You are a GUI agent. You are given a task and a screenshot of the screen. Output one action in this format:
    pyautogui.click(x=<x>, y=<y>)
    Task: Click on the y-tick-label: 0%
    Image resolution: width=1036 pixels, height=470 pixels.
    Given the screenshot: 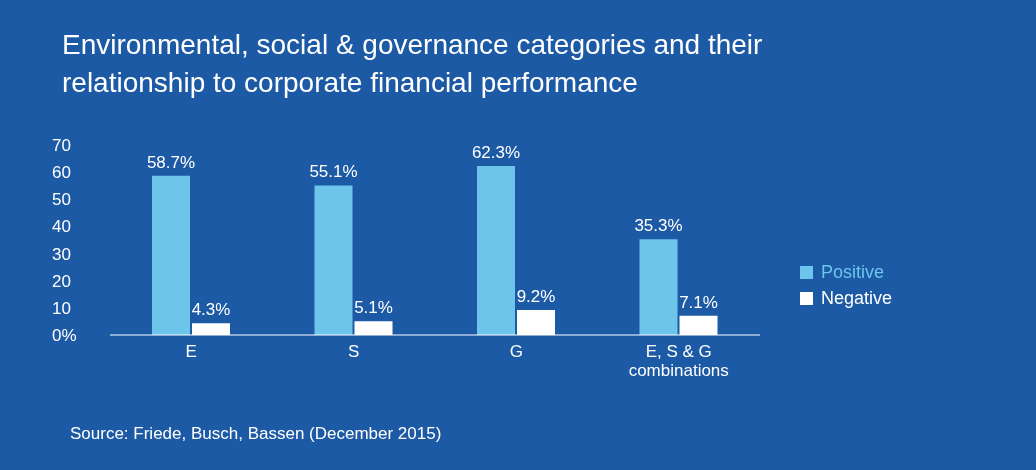 What is the action you would take?
    pyautogui.click(x=64, y=336)
    